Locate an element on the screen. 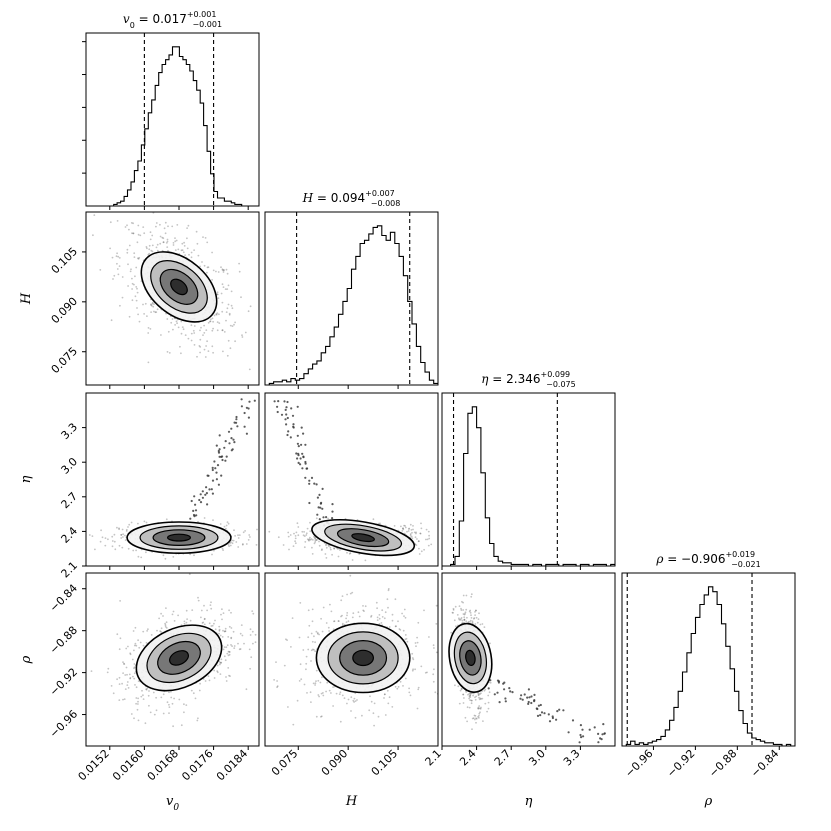  panel-frame is located at coordinates (172, 659).